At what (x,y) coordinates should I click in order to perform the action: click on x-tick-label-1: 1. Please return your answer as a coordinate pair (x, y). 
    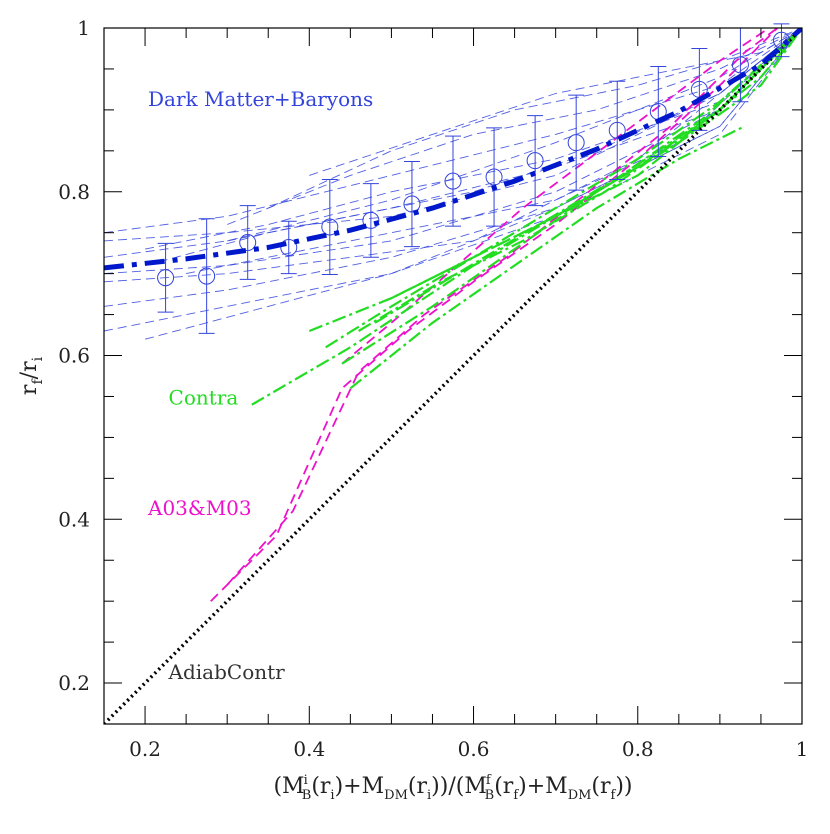
    Looking at the image, I should click on (802, 749).